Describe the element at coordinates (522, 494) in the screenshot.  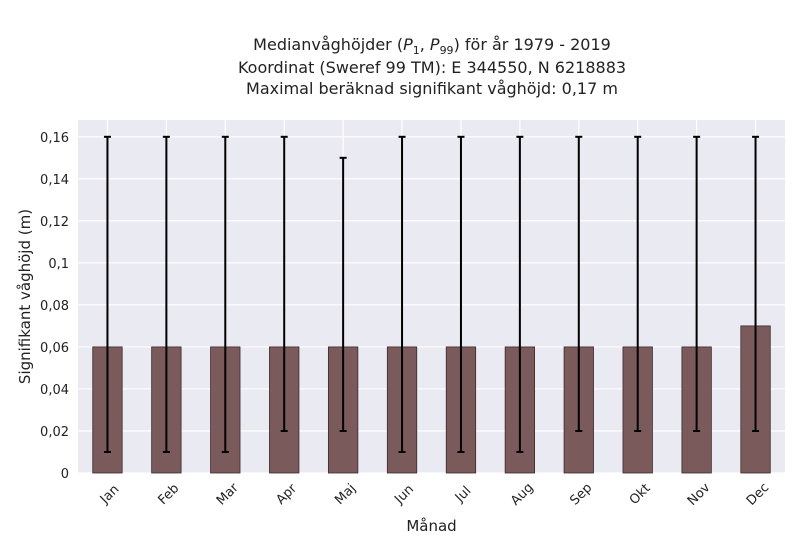
I see `x-tick-label-aug: Aug` at that location.